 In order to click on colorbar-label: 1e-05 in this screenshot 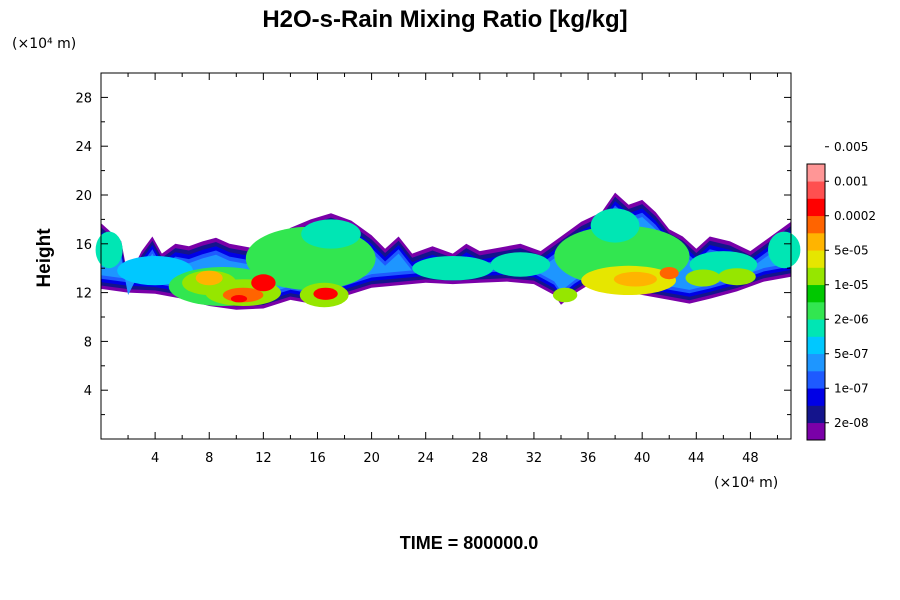, I will do `click(851, 285)`.